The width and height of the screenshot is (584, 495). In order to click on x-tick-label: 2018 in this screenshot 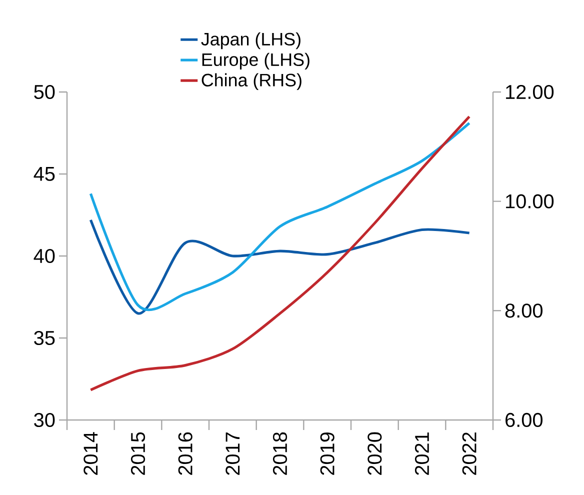, I will do `click(280, 453)`.